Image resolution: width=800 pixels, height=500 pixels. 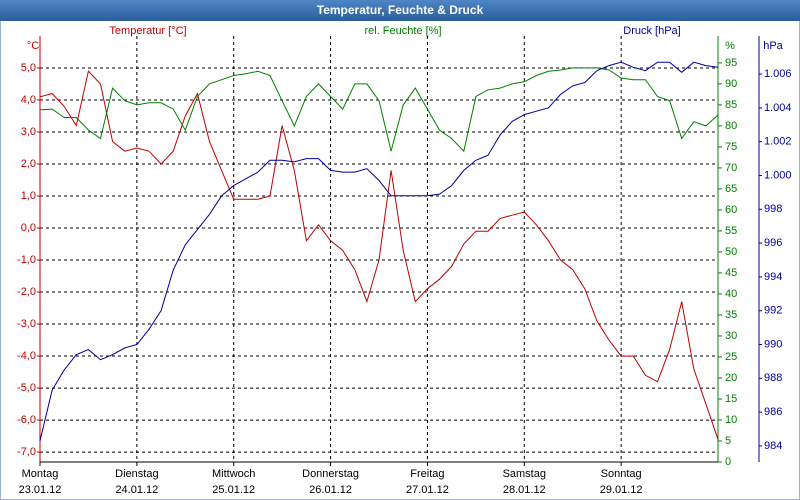 I want to click on y2-tick-label: 40, so click(x=731, y=294).